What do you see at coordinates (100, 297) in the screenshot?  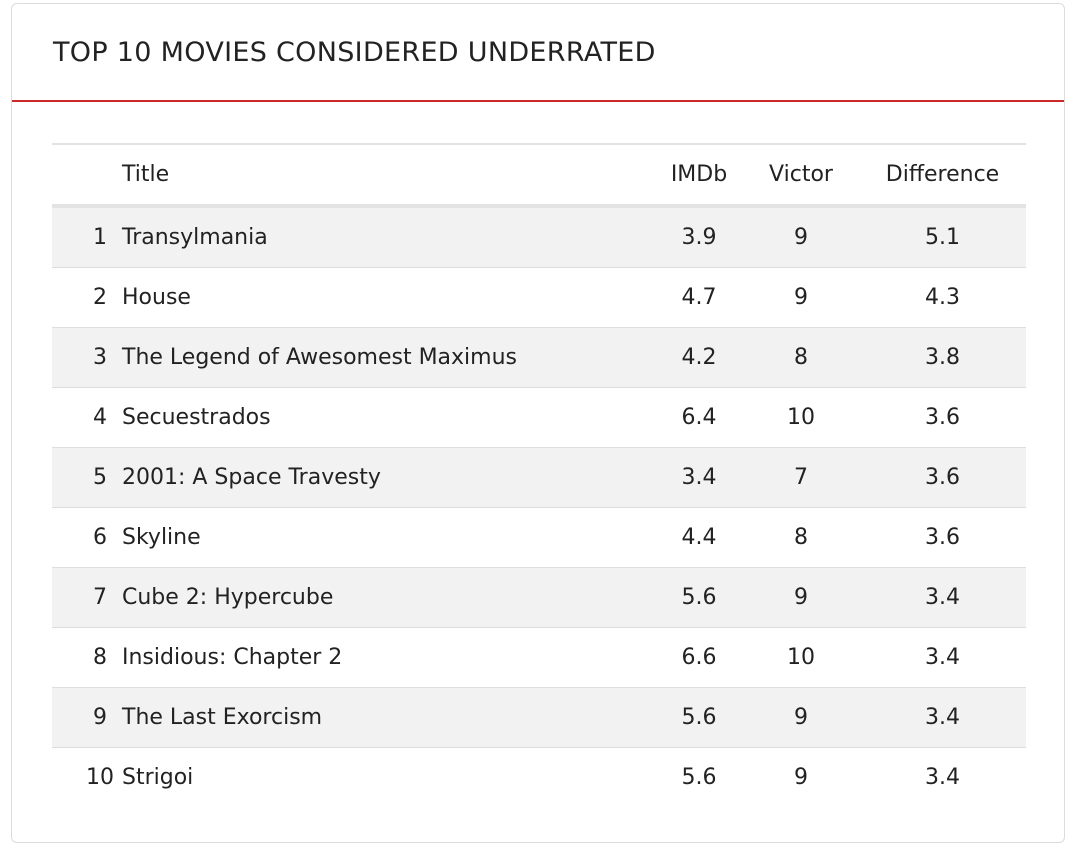 I see `rank-value: 2` at bounding box center [100, 297].